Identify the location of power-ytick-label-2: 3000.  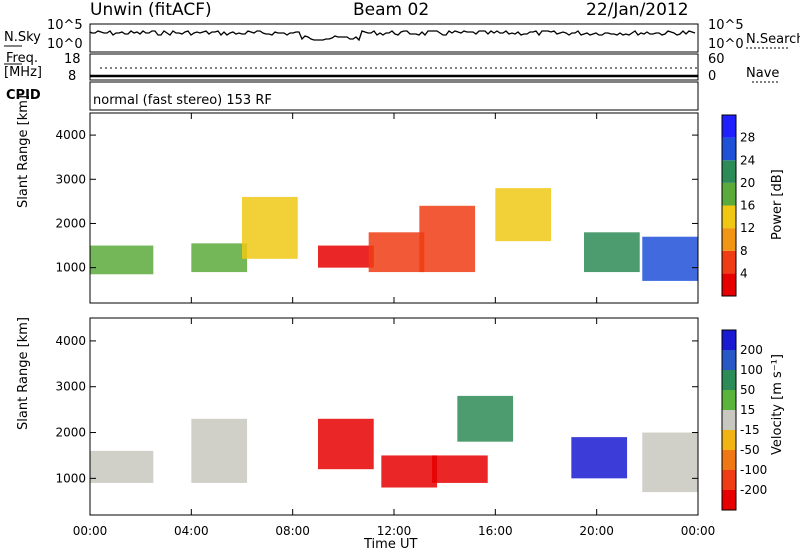
(70, 179).